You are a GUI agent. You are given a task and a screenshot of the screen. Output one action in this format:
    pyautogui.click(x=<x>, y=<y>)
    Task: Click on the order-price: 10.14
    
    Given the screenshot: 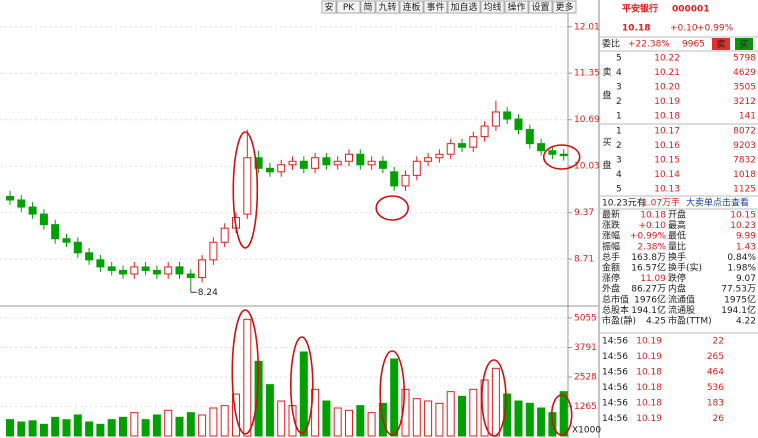 What is the action you would take?
    pyautogui.click(x=667, y=175)
    